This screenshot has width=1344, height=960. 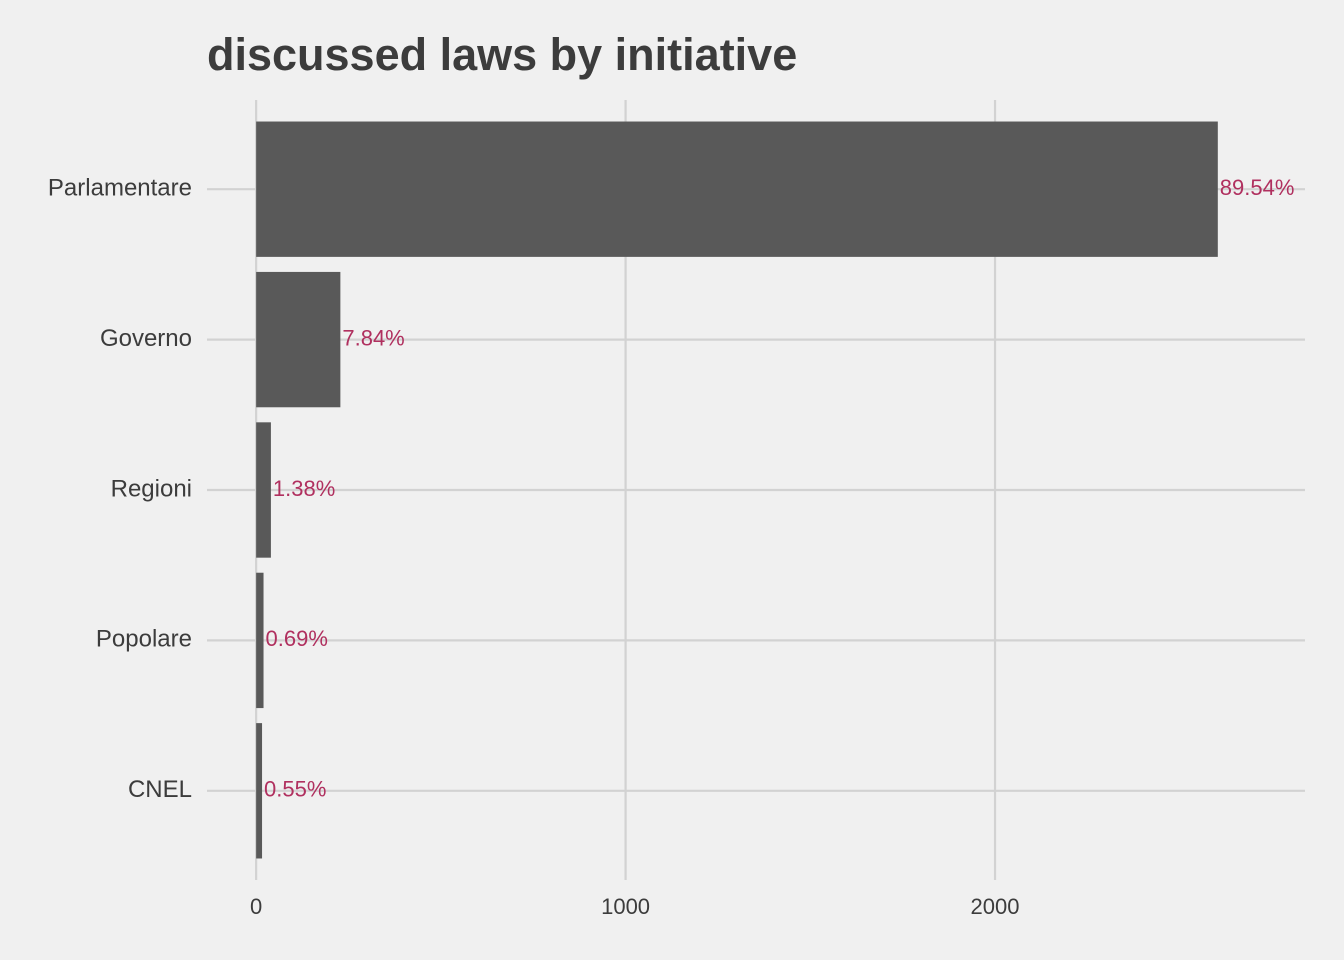 What do you see at coordinates (625, 906) in the screenshot?
I see `x-tick-label: 1000` at bounding box center [625, 906].